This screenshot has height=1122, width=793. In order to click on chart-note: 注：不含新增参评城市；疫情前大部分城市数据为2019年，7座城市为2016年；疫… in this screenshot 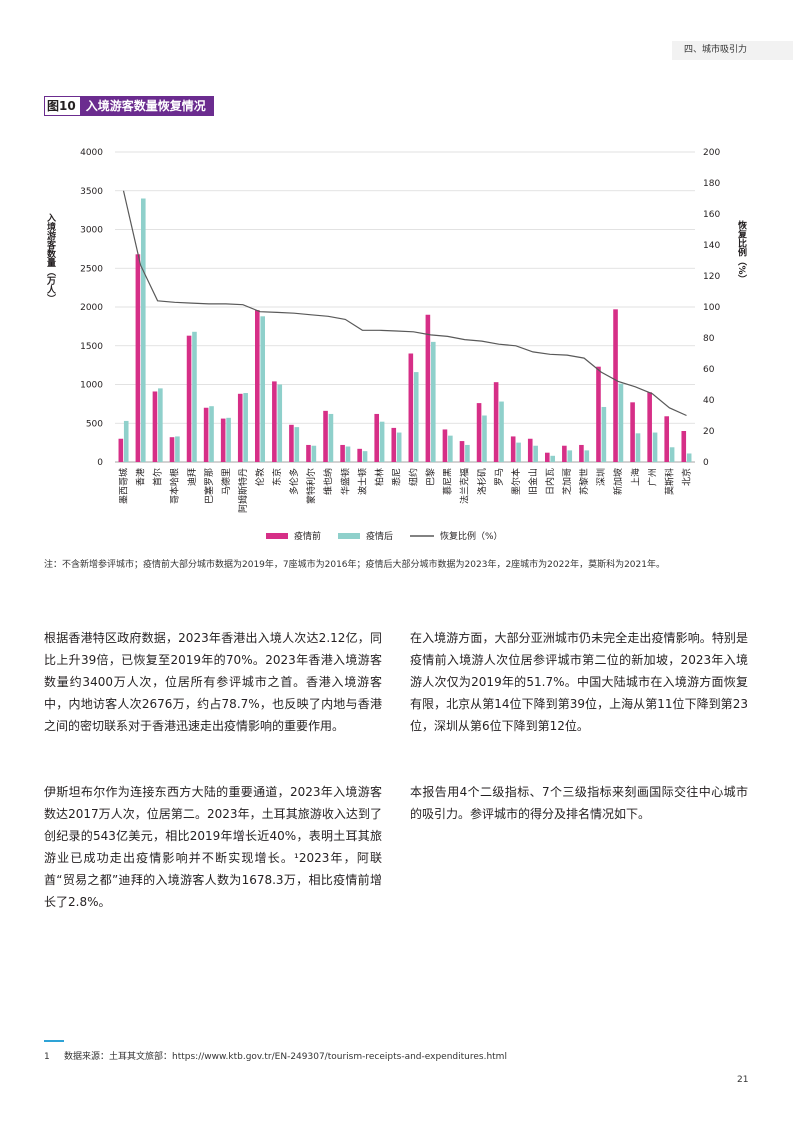, I will do `click(354, 565)`.